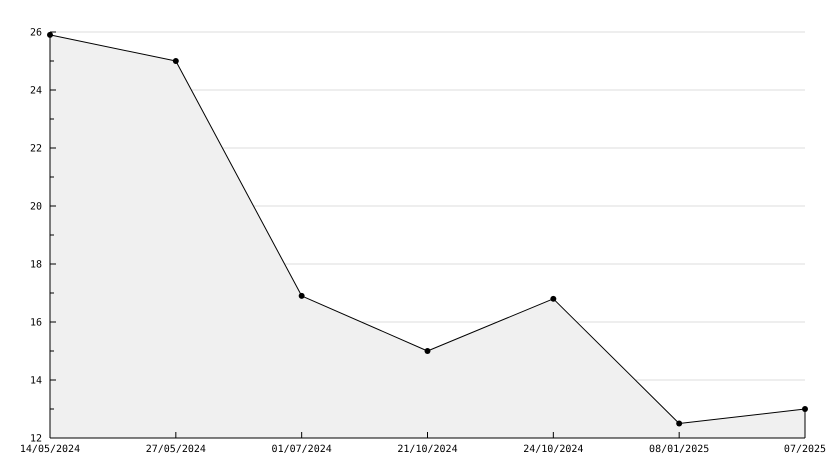 Image resolution: width=834 pixels, height=468 pixels. What do you see at coordinates (36, 91) in the screenshot?
I see `y-tick-label: 24` at bounding box center [36, 91].